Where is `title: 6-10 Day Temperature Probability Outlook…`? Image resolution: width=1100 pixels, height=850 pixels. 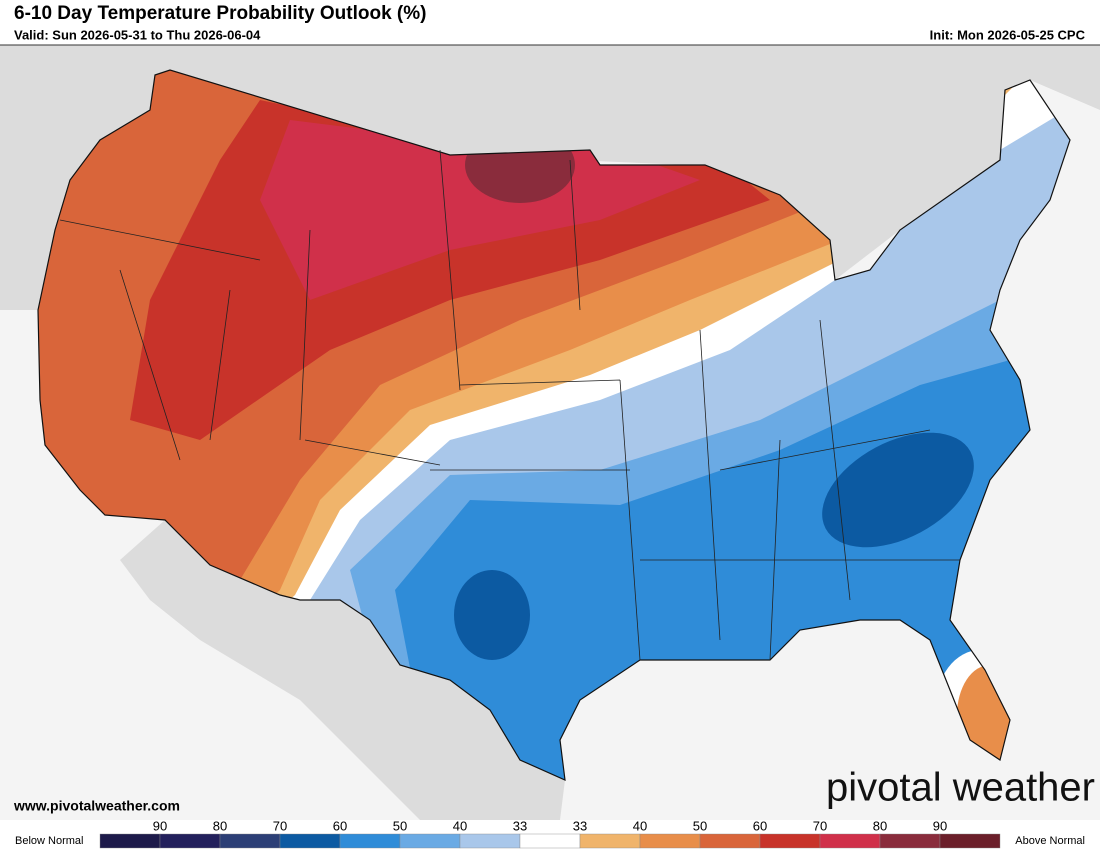
title: 6-10 Day Temperature Probability Outlook… is located at coordinates (220, 13).